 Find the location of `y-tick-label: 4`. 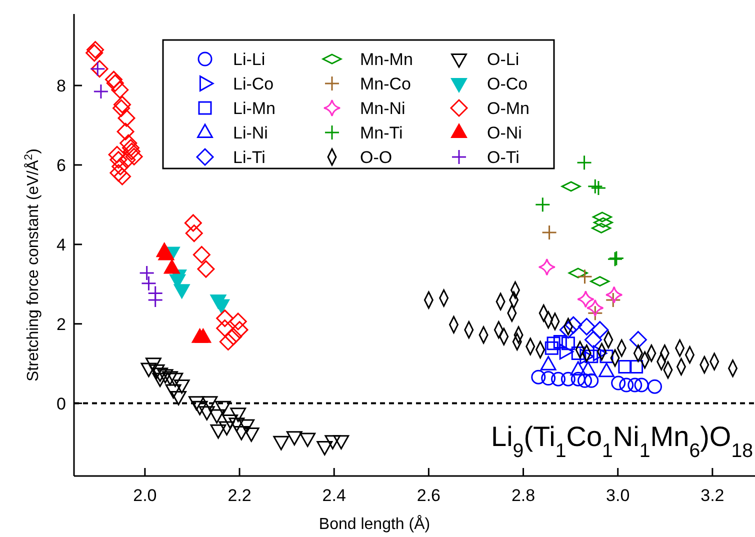

y-tick-label: 4 is located at coordinates (61, 244).